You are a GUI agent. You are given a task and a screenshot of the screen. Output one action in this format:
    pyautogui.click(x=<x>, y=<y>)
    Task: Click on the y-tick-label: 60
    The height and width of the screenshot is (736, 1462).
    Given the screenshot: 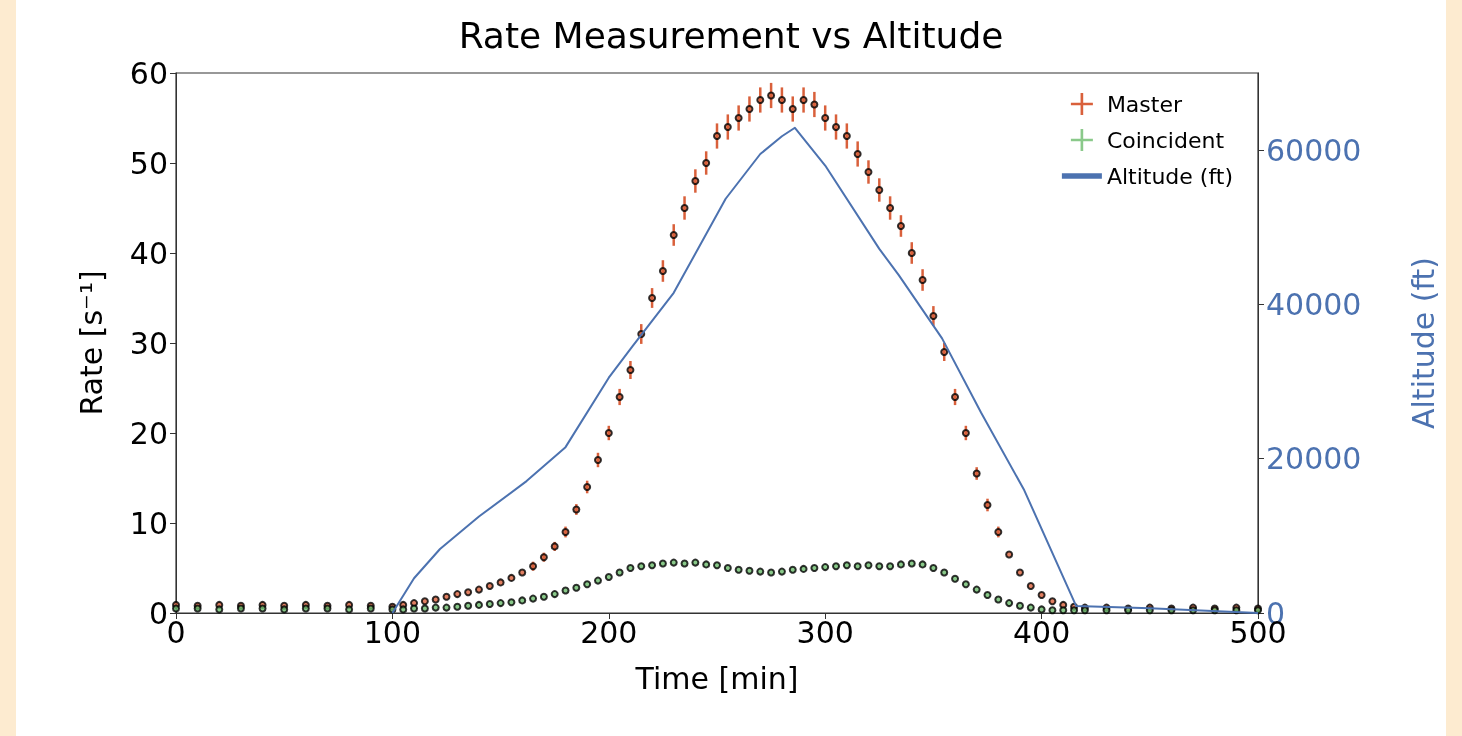 What is the action you would take?
    pyautogui.click(x=148, y=73)
    